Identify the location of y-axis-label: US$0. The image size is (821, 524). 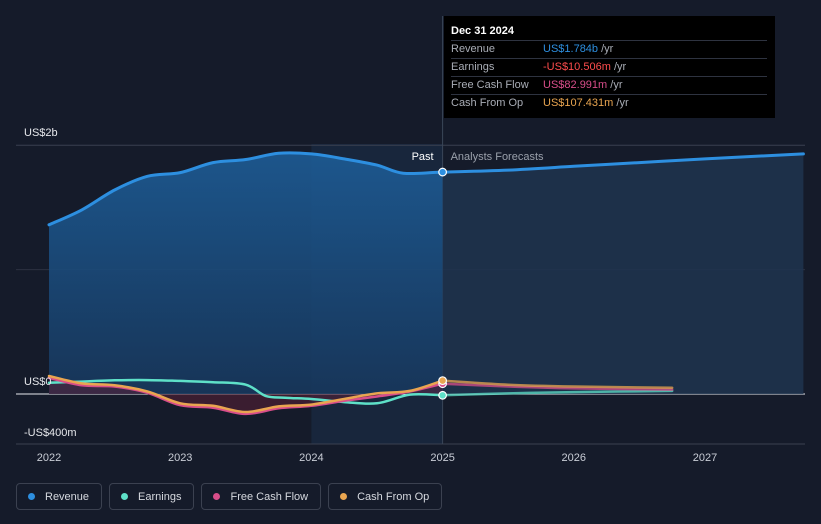
(38, 382).